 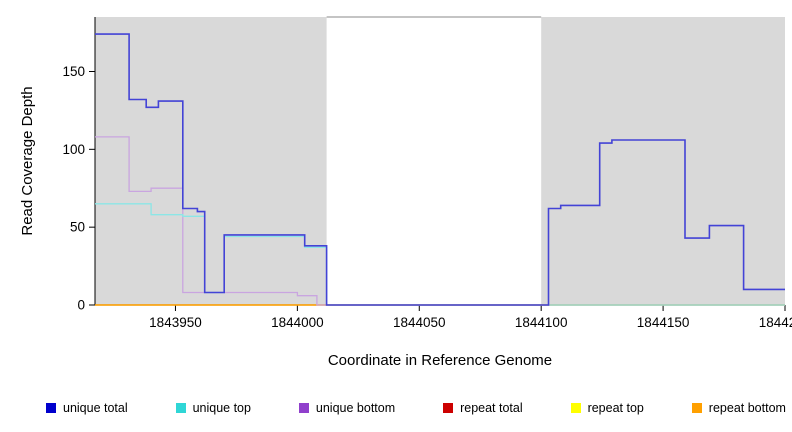 I want to click on x-axis-label: Coordinate in Reference Genome, so click(x=440, y=360).